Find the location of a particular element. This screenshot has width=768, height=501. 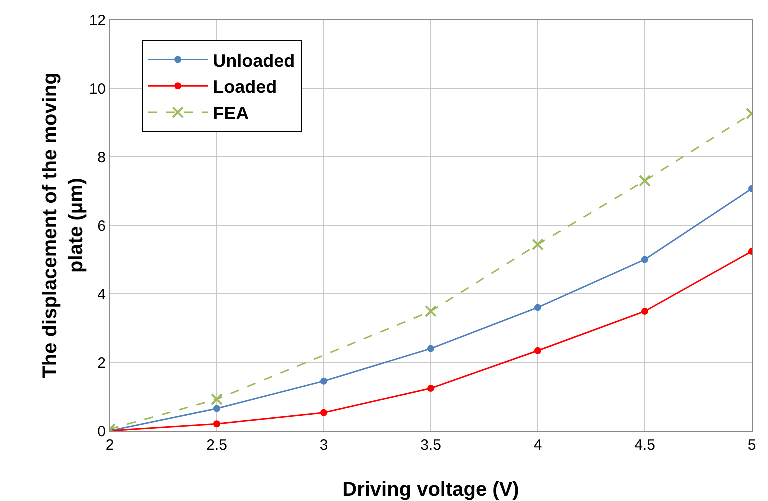

y-axis-title: The displacement of the moving plate (µm) is located at coordinates (63, 225).